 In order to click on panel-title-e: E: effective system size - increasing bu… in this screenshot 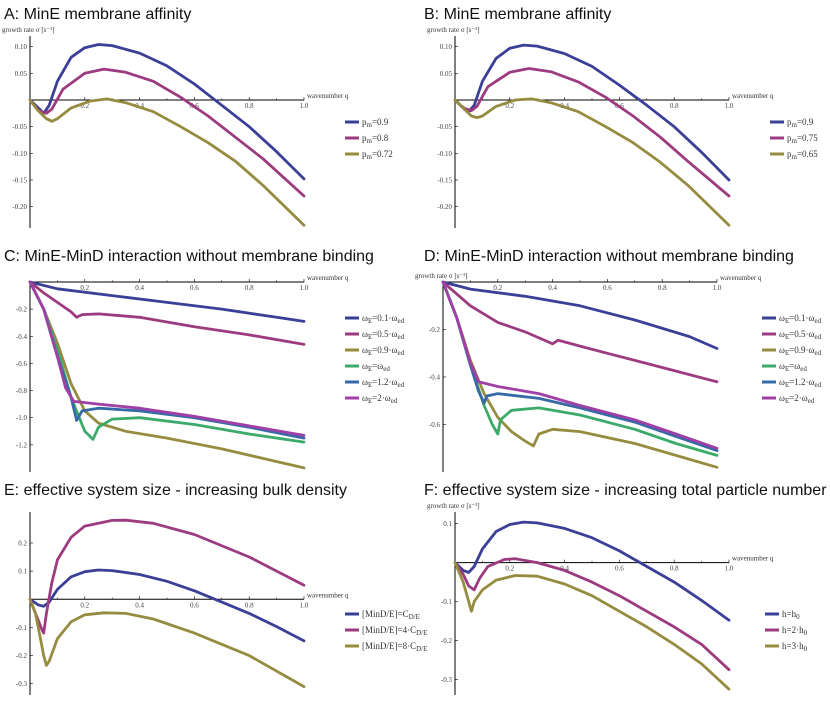, I will do `click(175, 490)`.